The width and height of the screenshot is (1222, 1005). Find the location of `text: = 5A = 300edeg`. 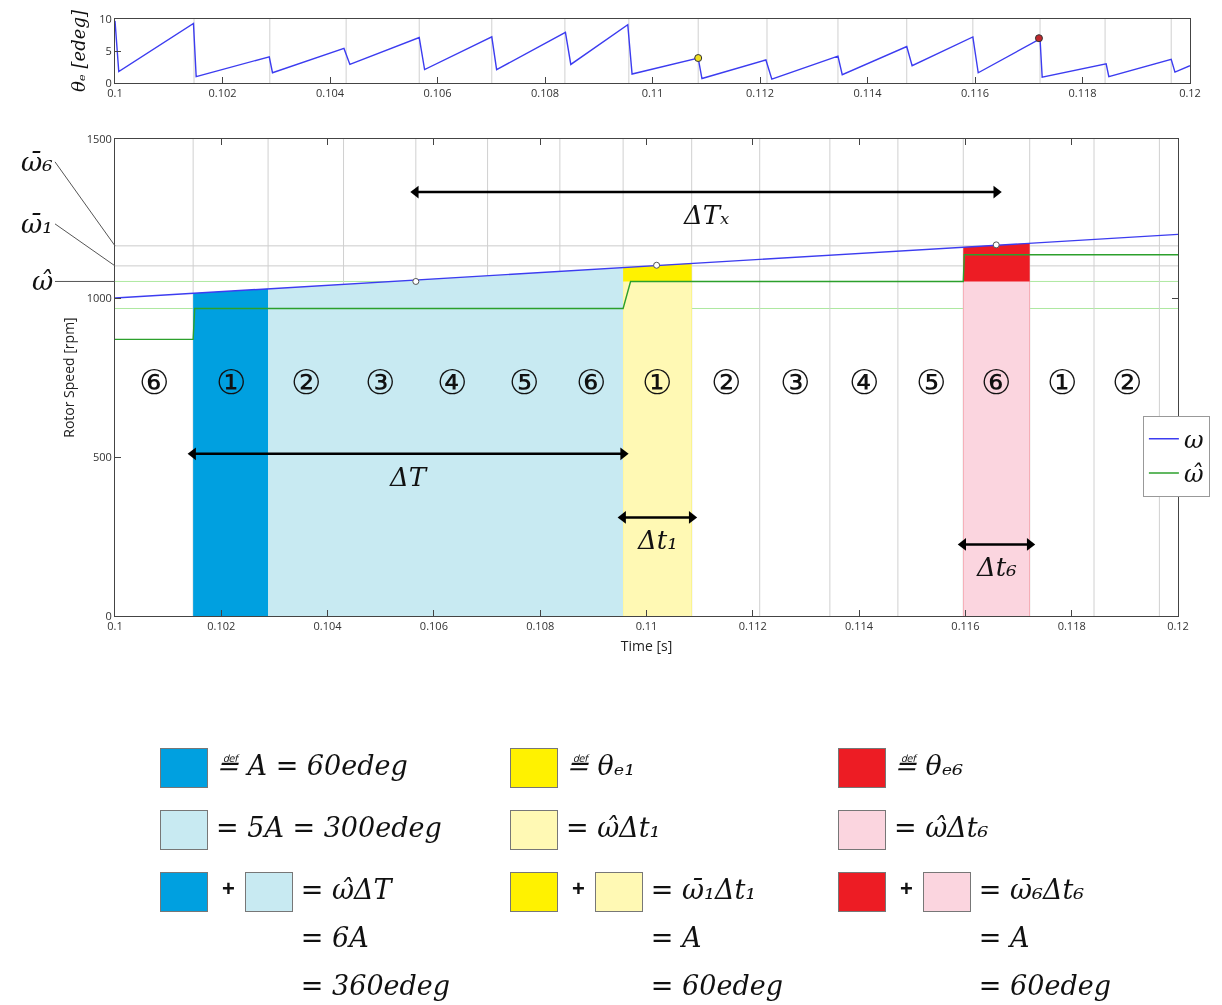

text: = 5A = 300edeg is located at coordinates (329, 828).